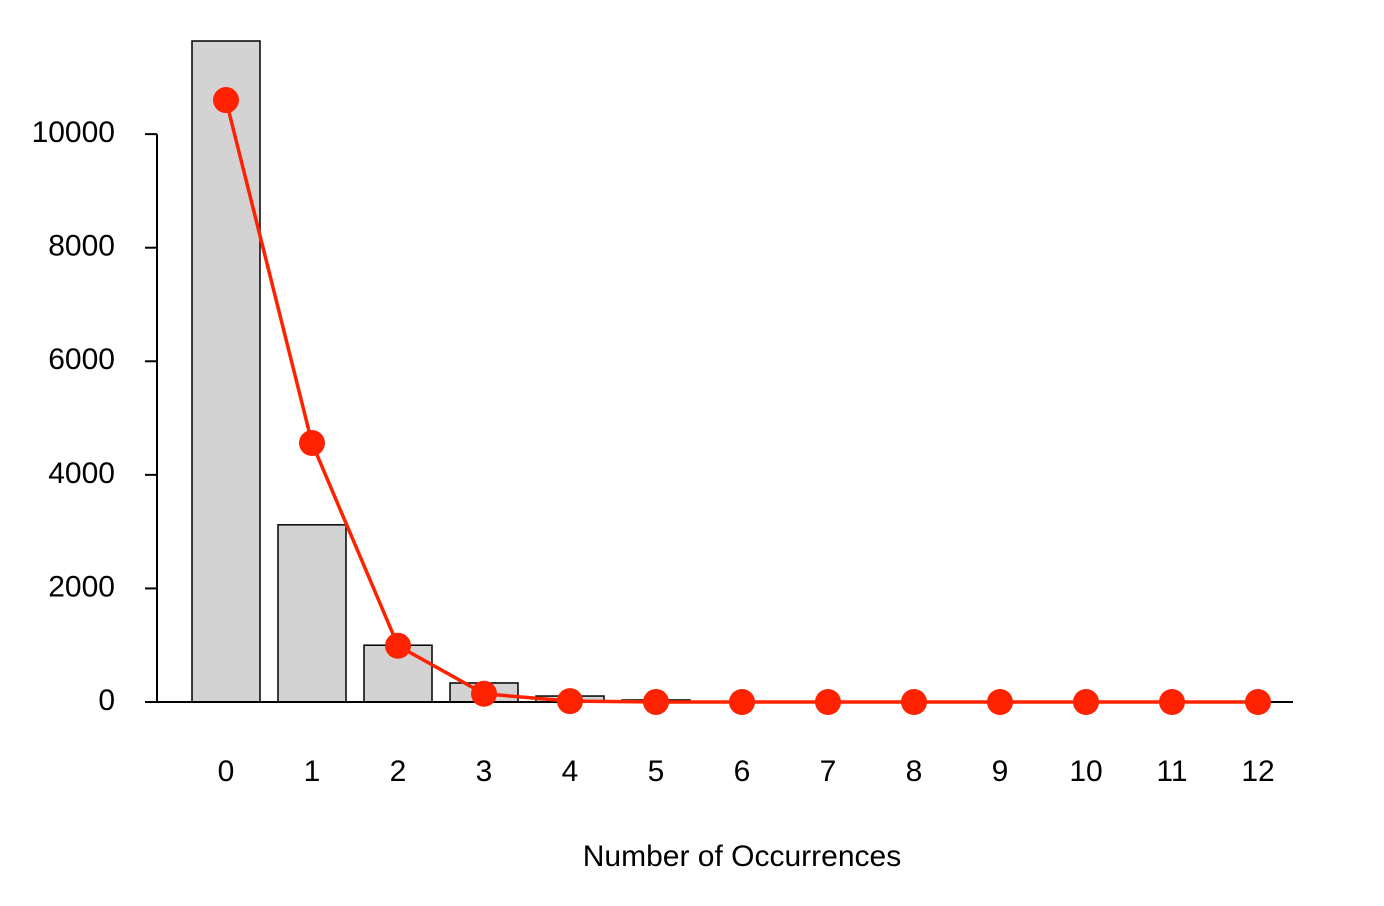  I want to click on x-tick-label: 6, so click(742, 771).